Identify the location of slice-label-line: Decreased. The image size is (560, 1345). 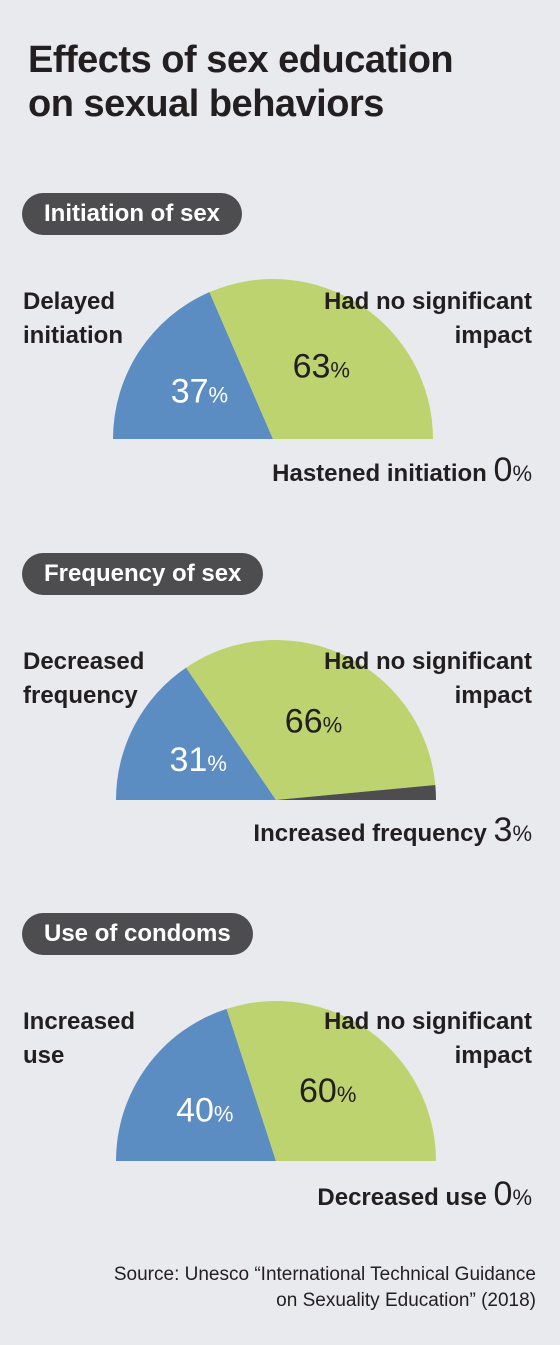
(84, 661).